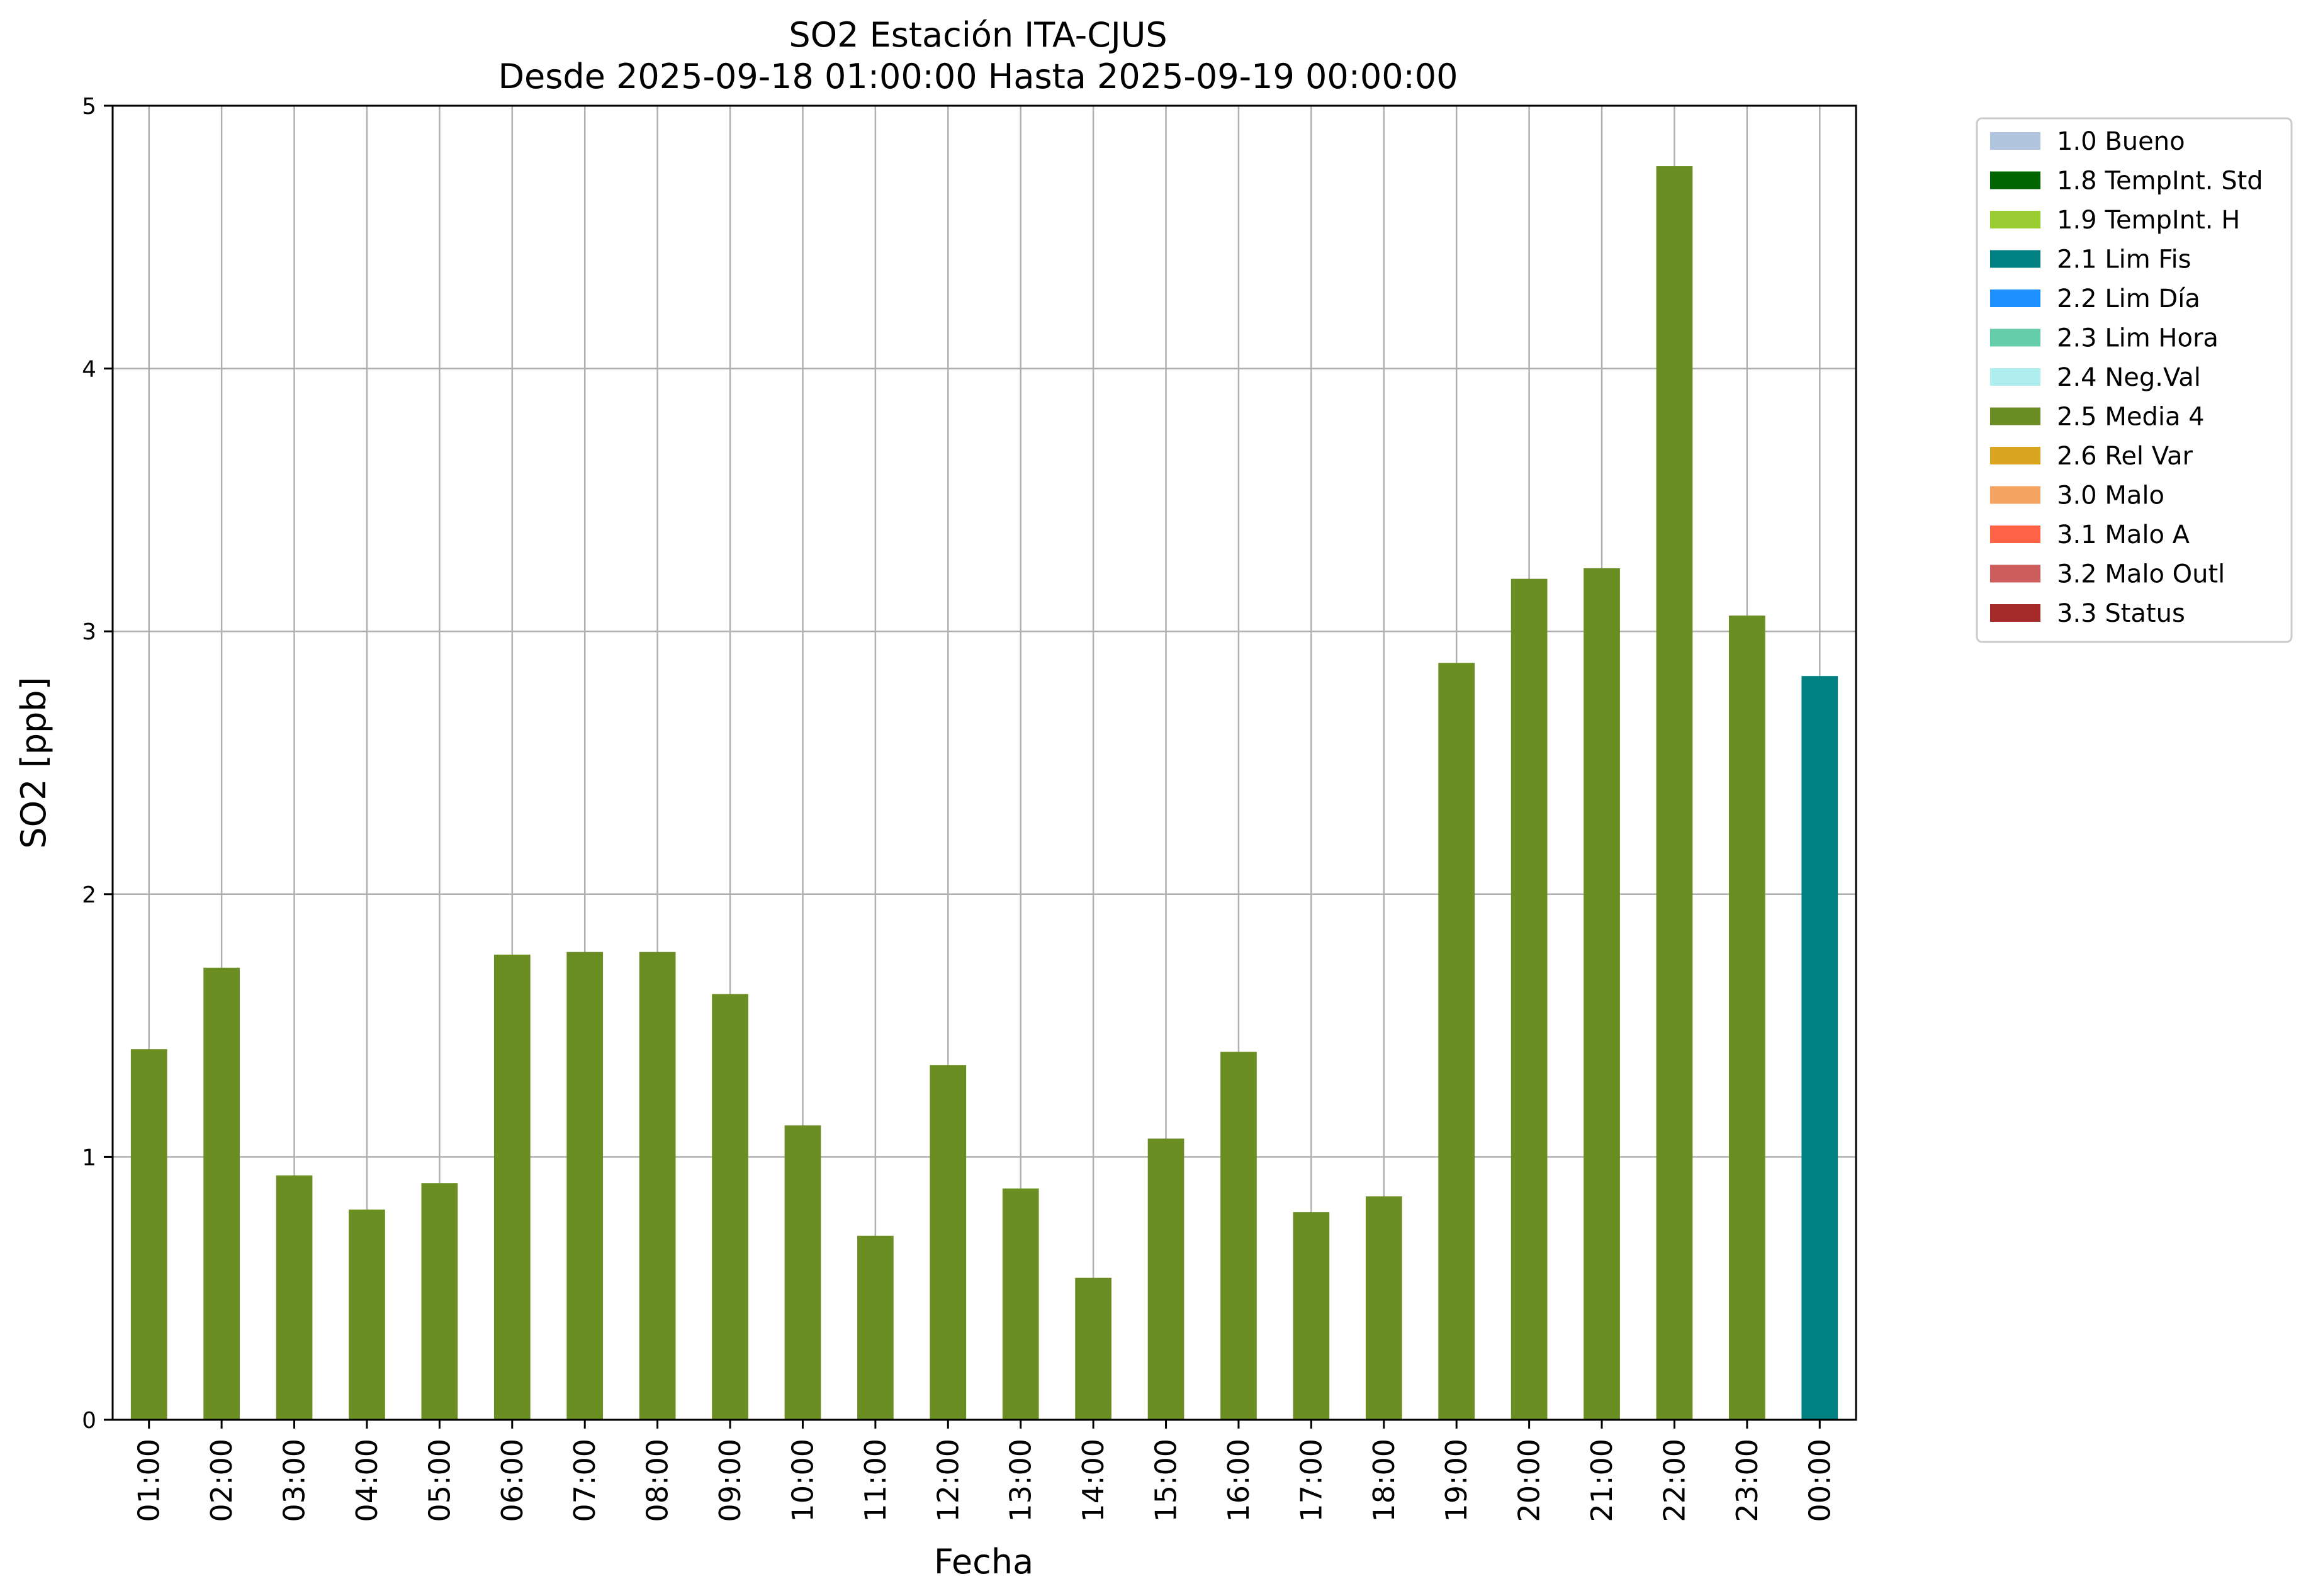  What do you see at coordinates (2138, 338) in the screenshot?
I see `legend-label: 2.3 Lim Hora` at bounding box center [2138, 338].